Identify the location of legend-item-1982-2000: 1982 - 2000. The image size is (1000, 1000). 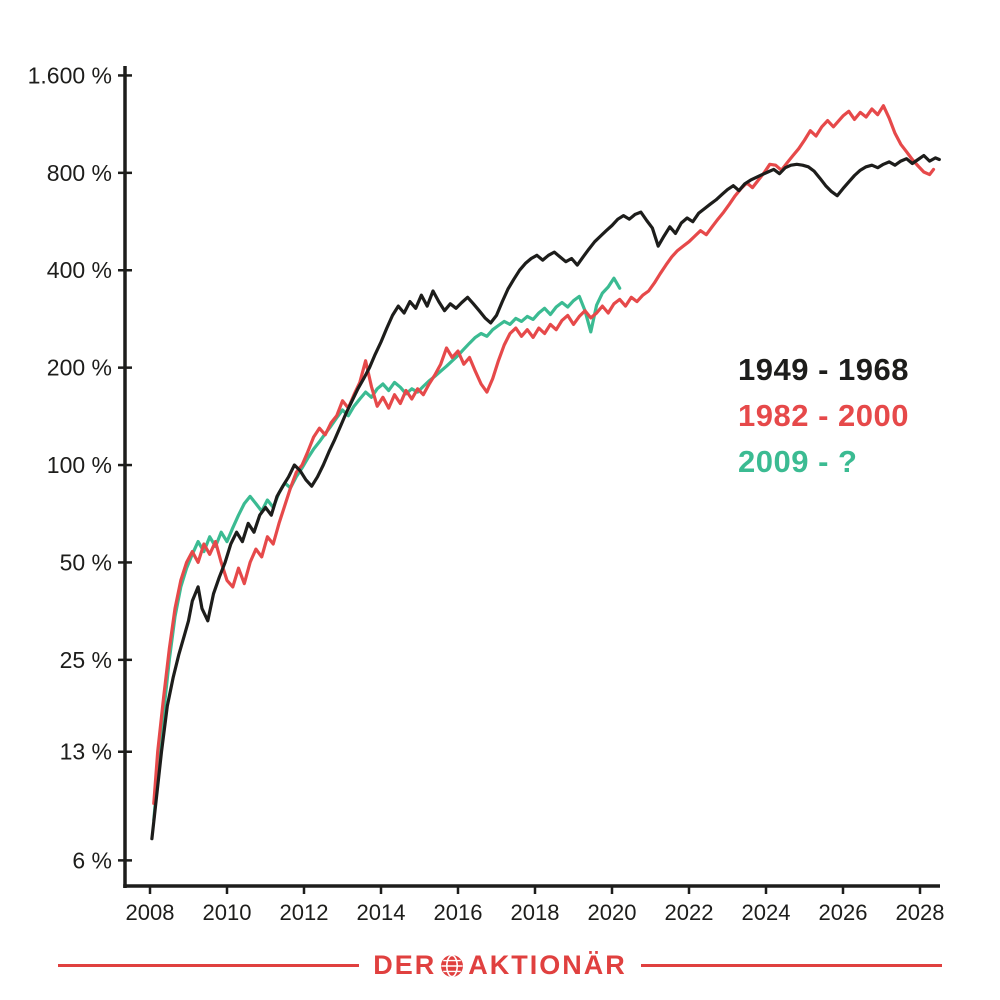
(823, 415).